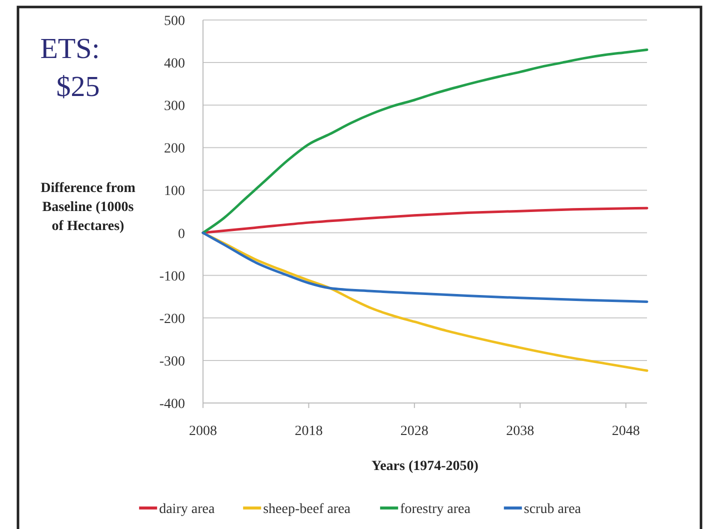 The image size is (707, 529). Describe the element at coordinates (70, 68) in the screenshot. I see `text: ETS: $25` at that location.